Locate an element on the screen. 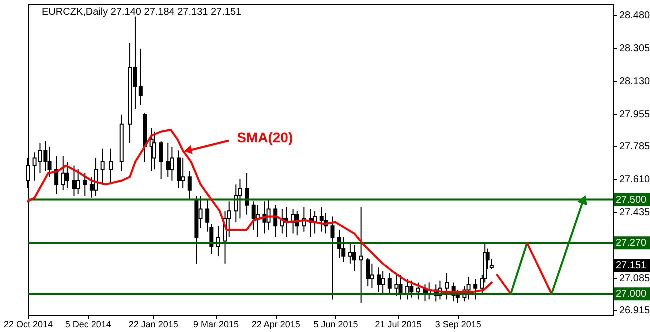 The image size is (650, 332). chart-title: EURCZK,Daily 27.140 27.184 27.131 27.151 is located at coordinates (142, 12).